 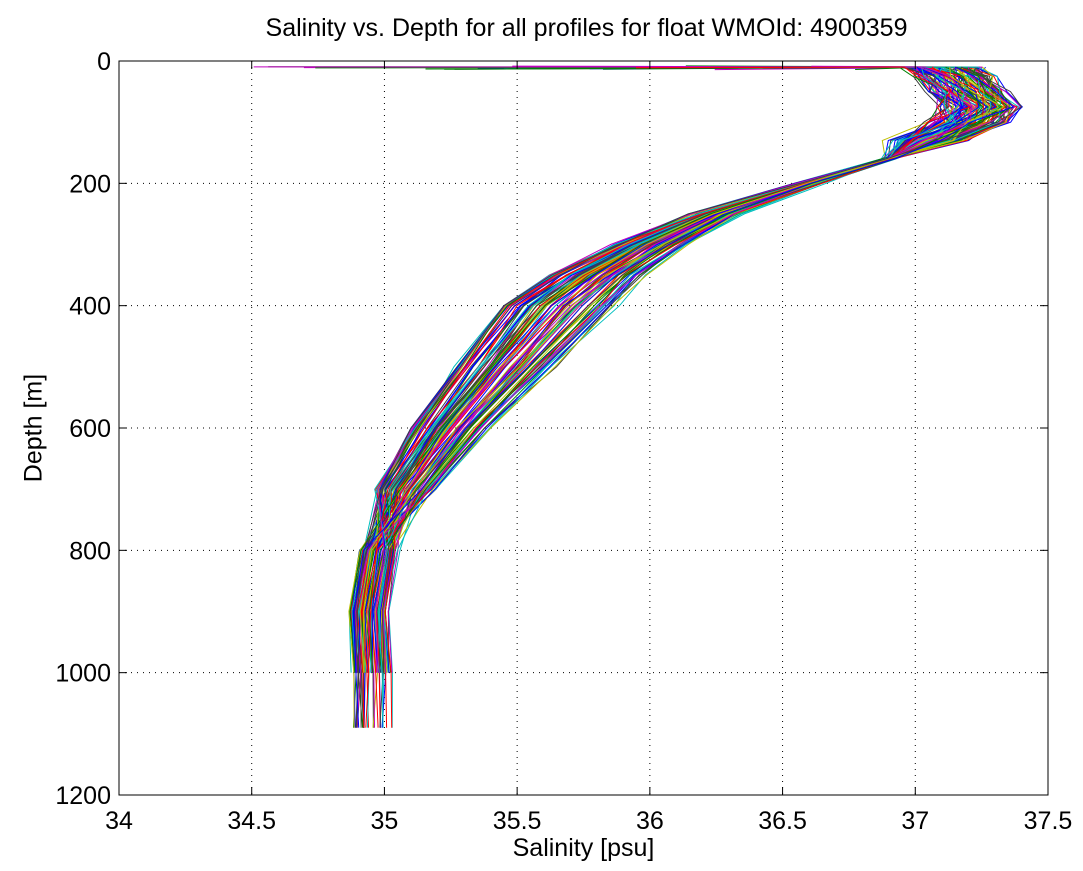 What do you see at coordinates (90, 184) in the screenshot?
I see `y-tick-label: 200` at bounding box center [90, 184].